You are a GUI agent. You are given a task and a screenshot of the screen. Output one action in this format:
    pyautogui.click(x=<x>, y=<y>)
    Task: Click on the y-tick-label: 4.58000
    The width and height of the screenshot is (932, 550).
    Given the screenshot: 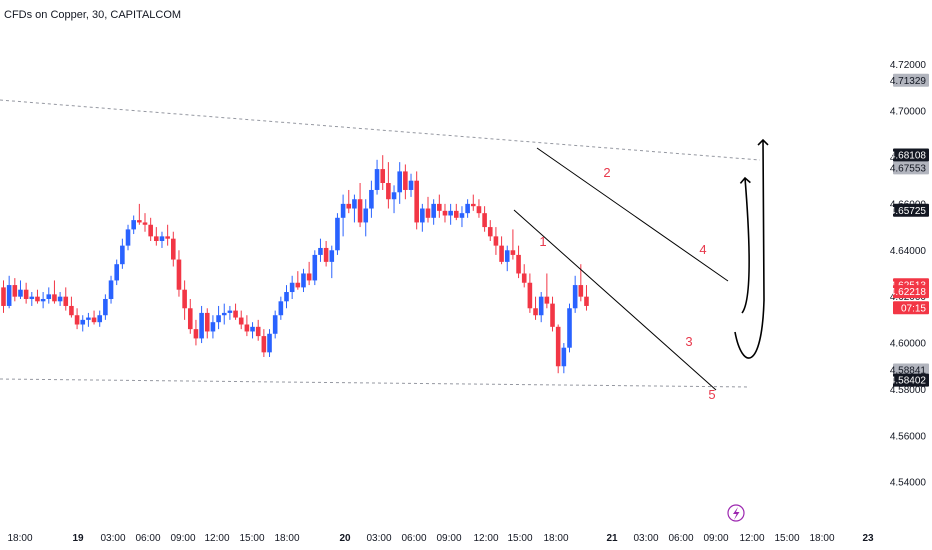 What is the action you would take?
    pyautogui.click(x=908, y=390)
    